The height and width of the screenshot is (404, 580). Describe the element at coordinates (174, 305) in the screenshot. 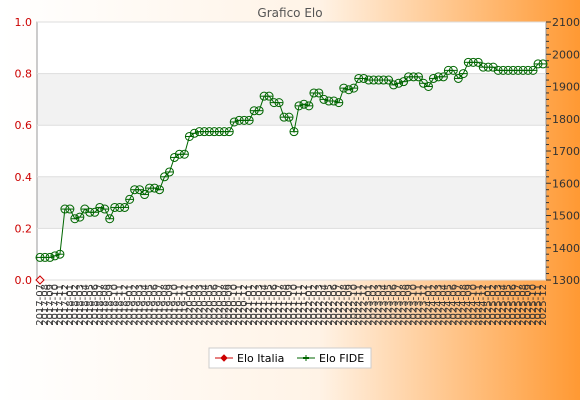

I see `x-tick-label: 2019-10` at that location.